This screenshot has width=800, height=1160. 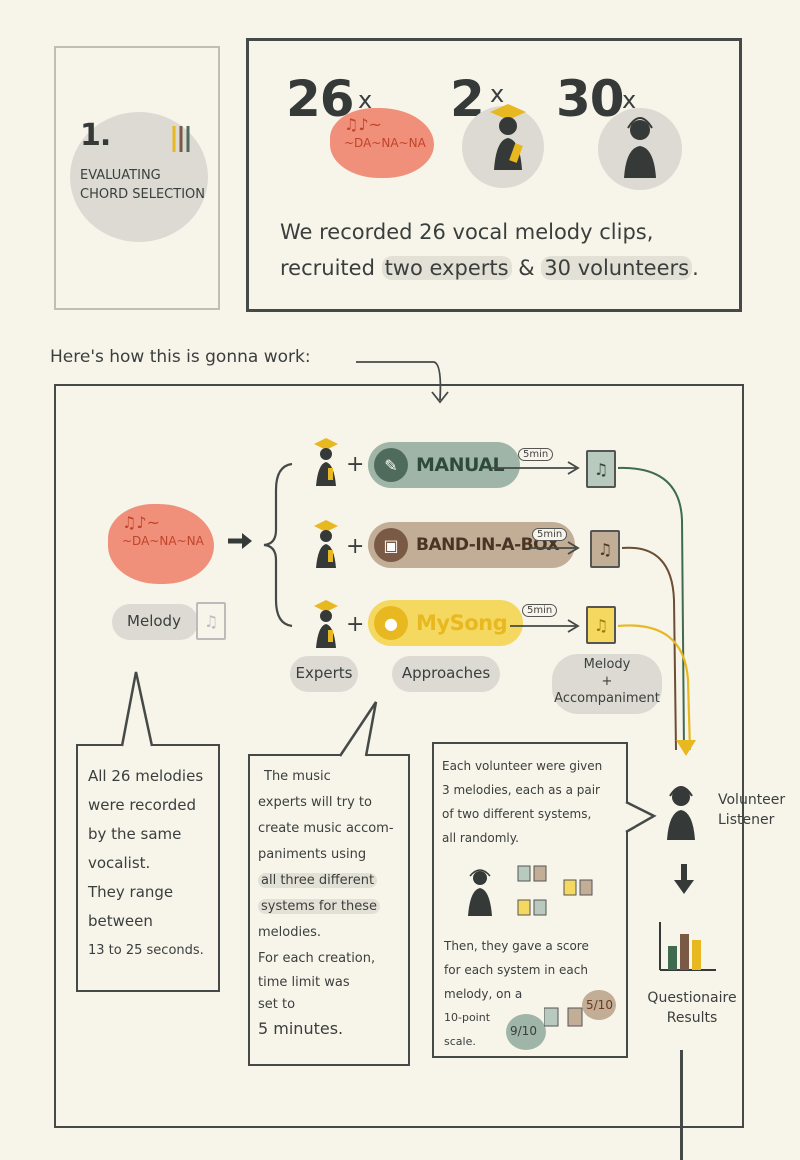 I want to click on volunteer-label: Volunteer Listener, so click(x=751, y=810).